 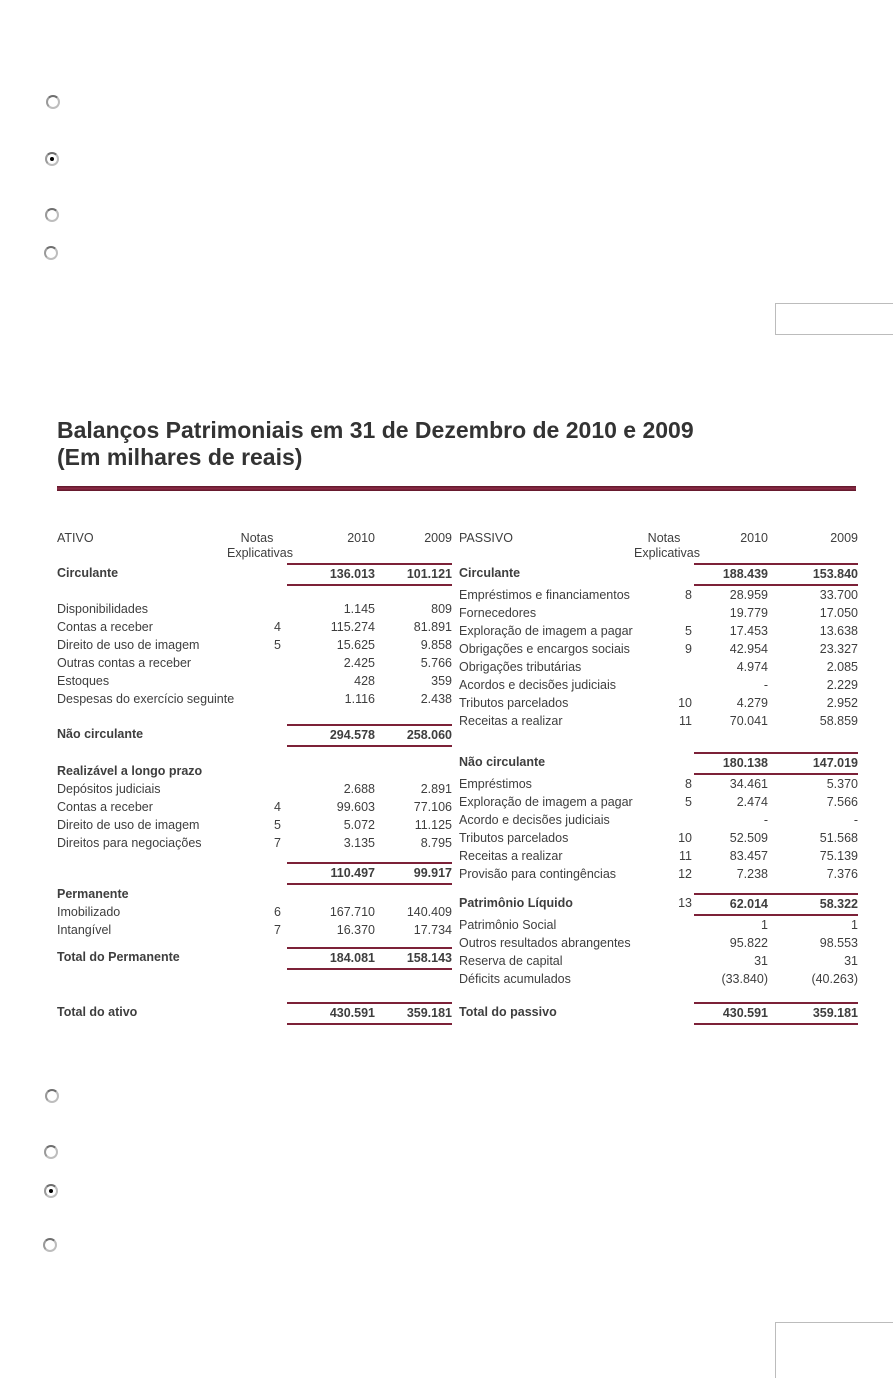 What do you see at coordinates (658, 721) in the screenshot?
I see `table-row: Receitas a realizar 11 70.041 58.859` at bounding box center [658, 721].